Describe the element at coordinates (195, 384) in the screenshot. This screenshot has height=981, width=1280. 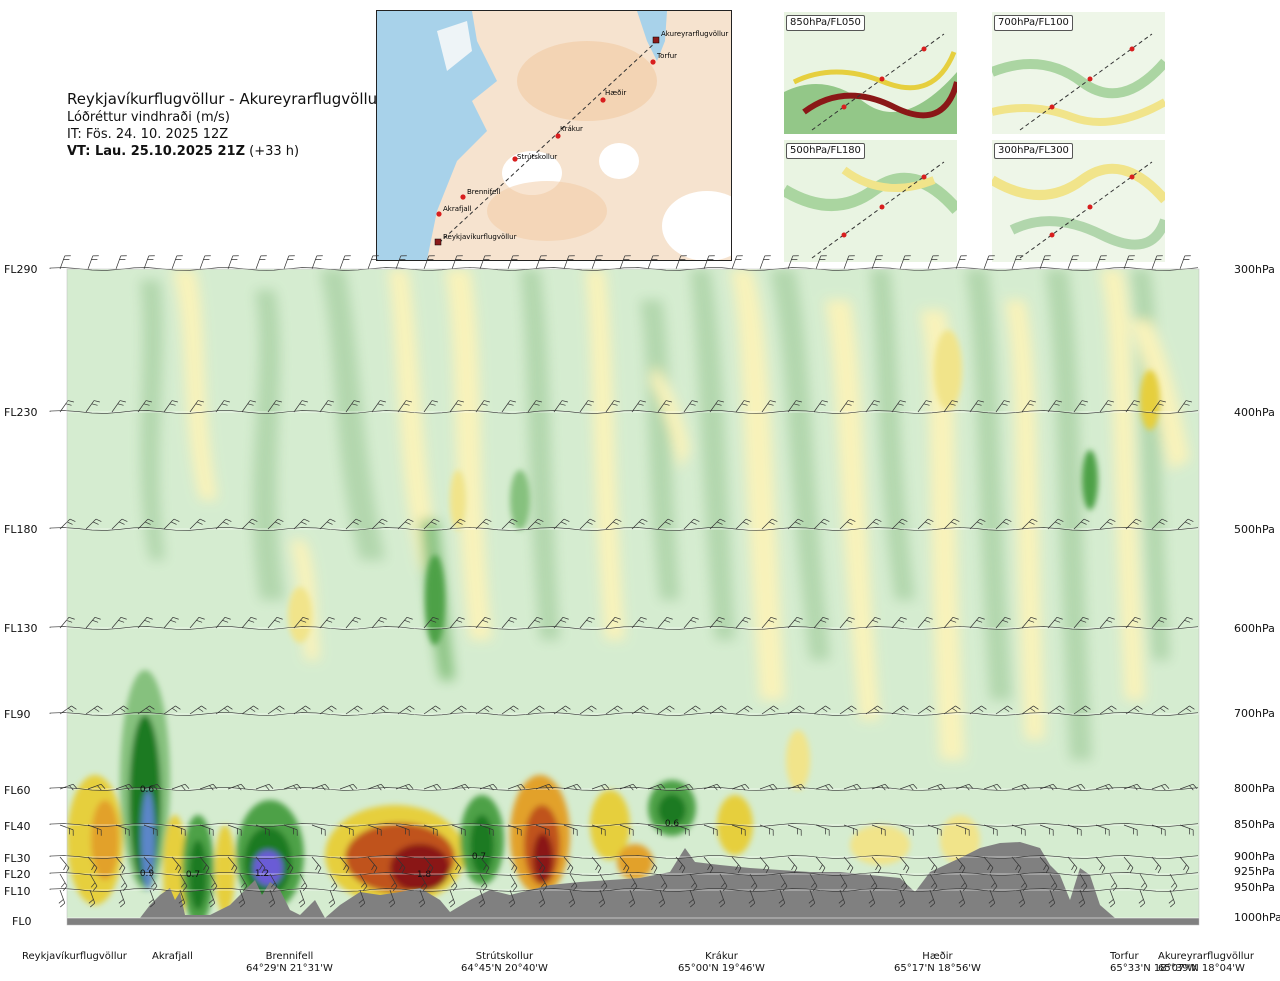
I see `upper-rise-streak` at that location.